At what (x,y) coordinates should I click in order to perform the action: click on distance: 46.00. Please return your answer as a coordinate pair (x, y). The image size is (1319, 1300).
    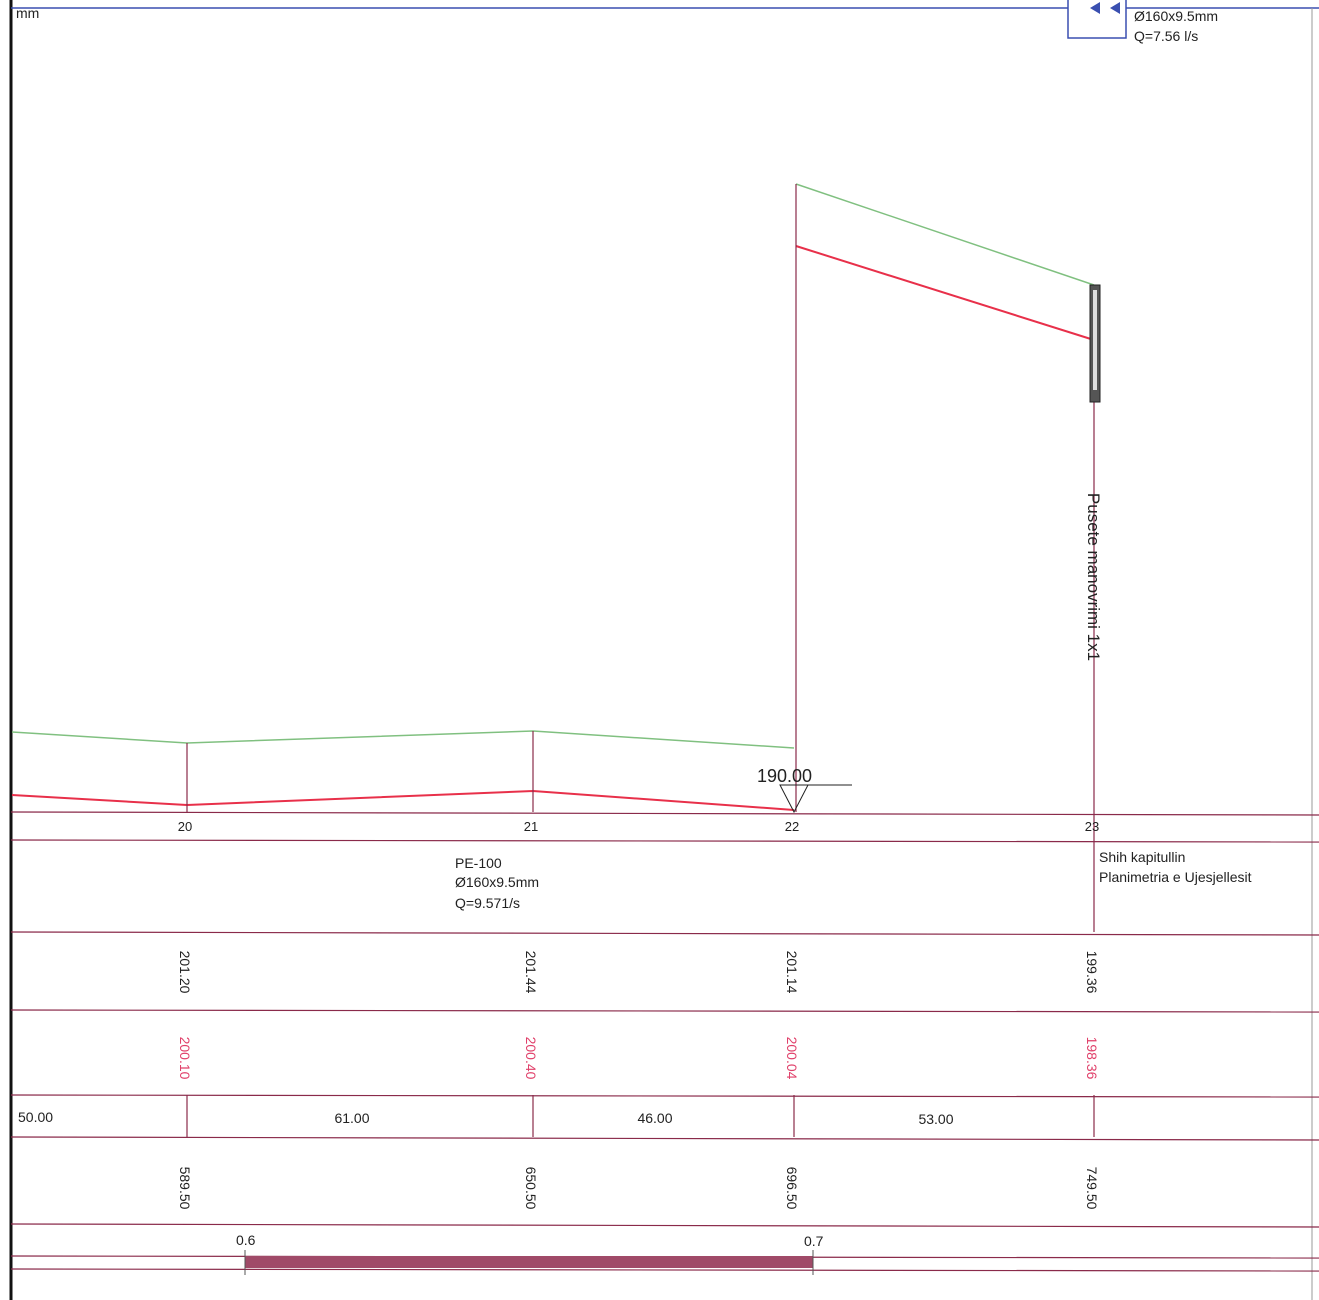
    Looking at the image, I should click on (654, 1118).